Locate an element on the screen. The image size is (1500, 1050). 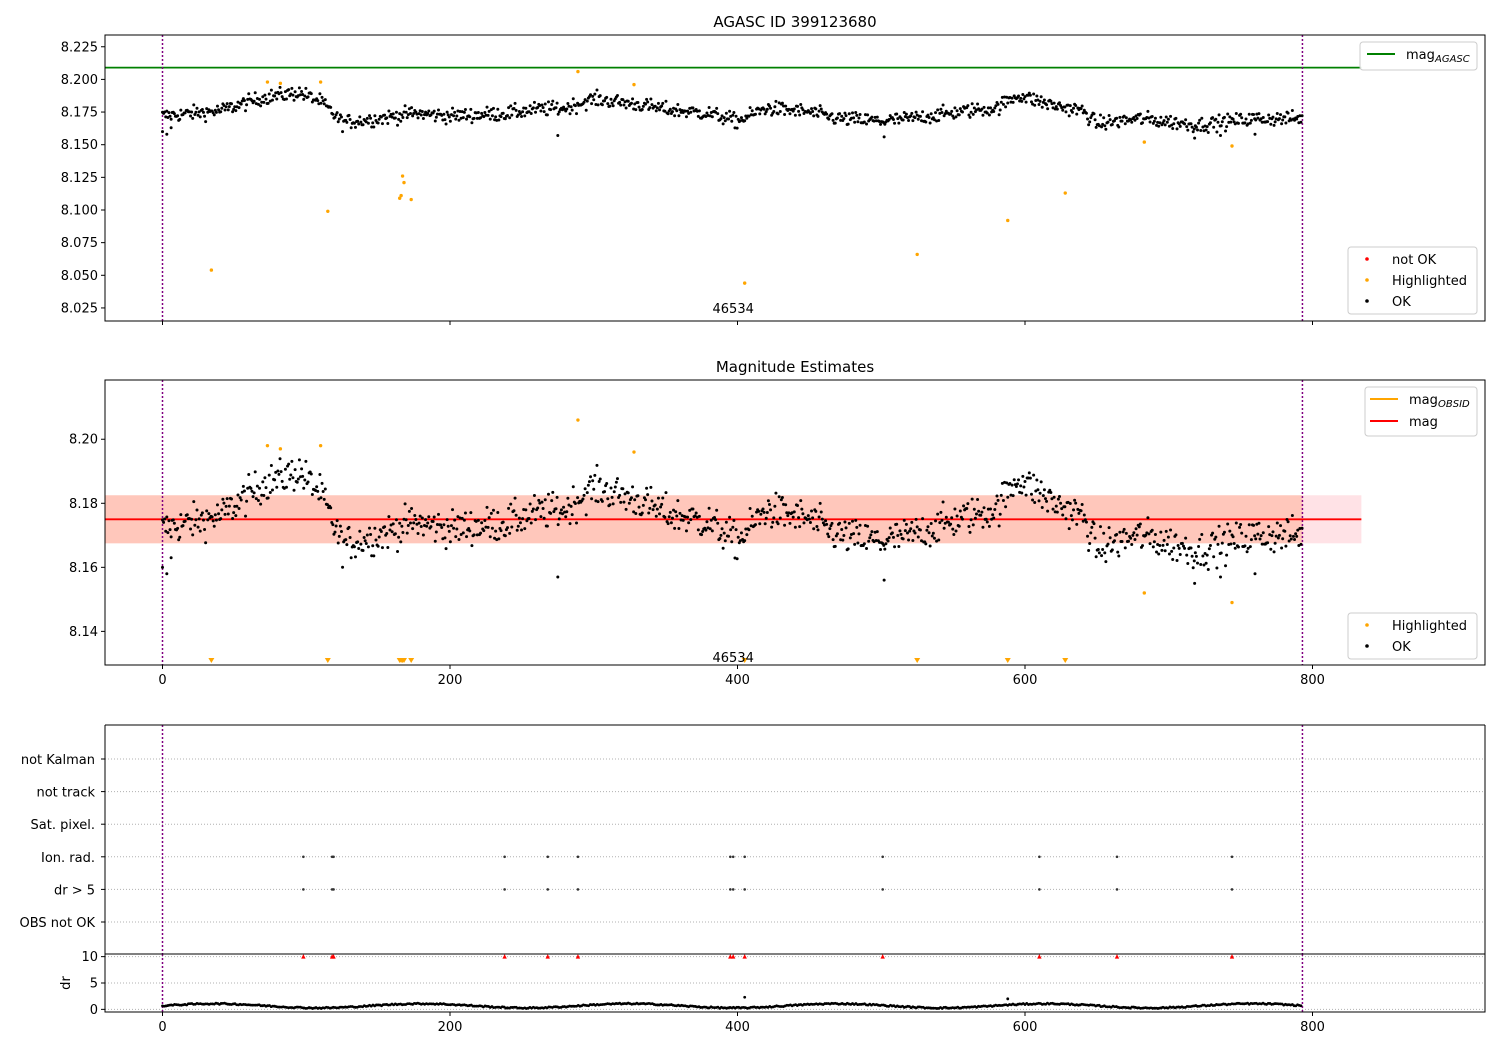
x-tick-label: 400 is located at coordinates (737, 680).